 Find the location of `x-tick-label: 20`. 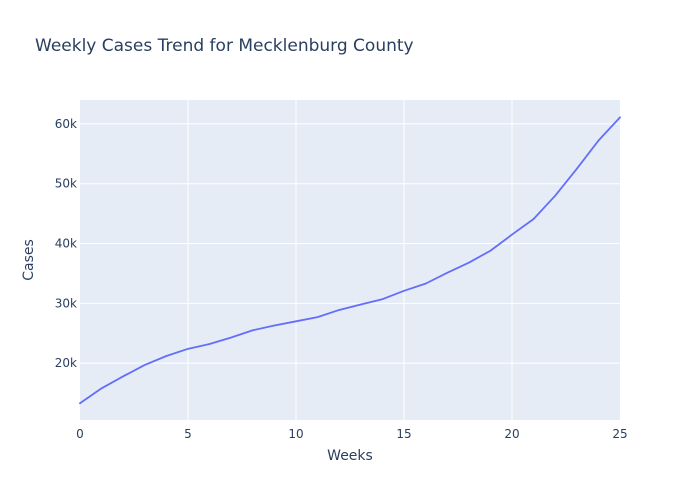

x-tick-label: 20 is located at coordinates (511, 434).